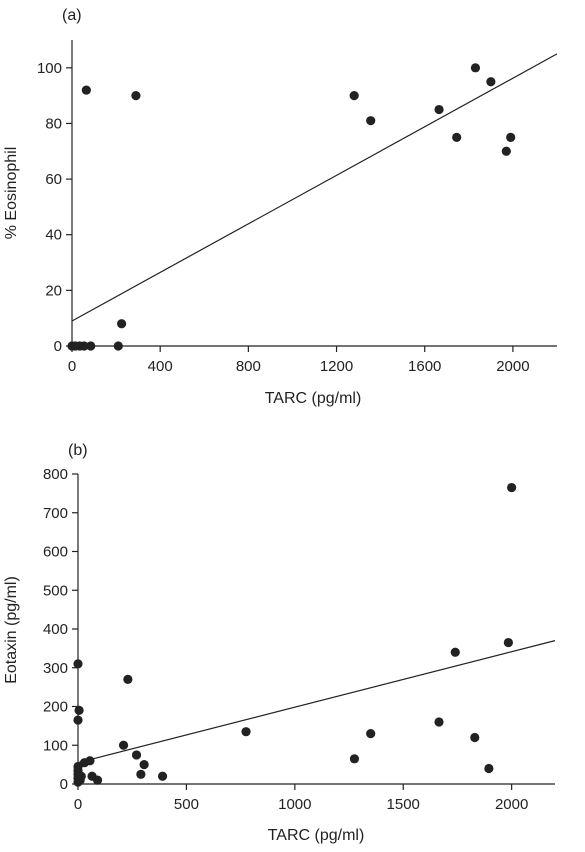 The height and width of the screenshot is (852, 585). Describe the element at coordinates (55, 590) in the screenshot. I see `y-tick-label: 500` at that location.